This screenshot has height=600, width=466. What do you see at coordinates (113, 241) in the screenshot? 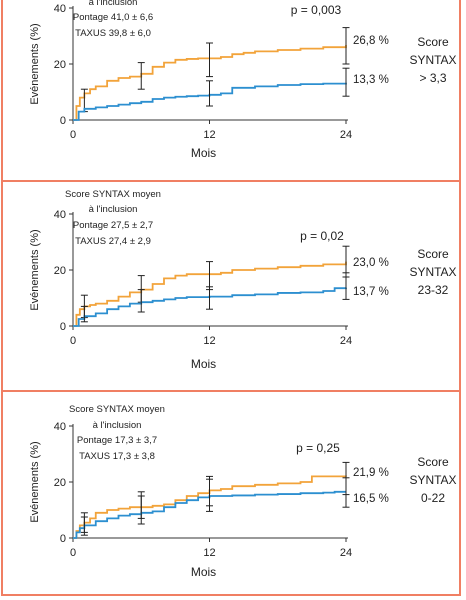
I see `info-line: TAXUS 27,4 ± 2,9` at bounding box center [113, 241].